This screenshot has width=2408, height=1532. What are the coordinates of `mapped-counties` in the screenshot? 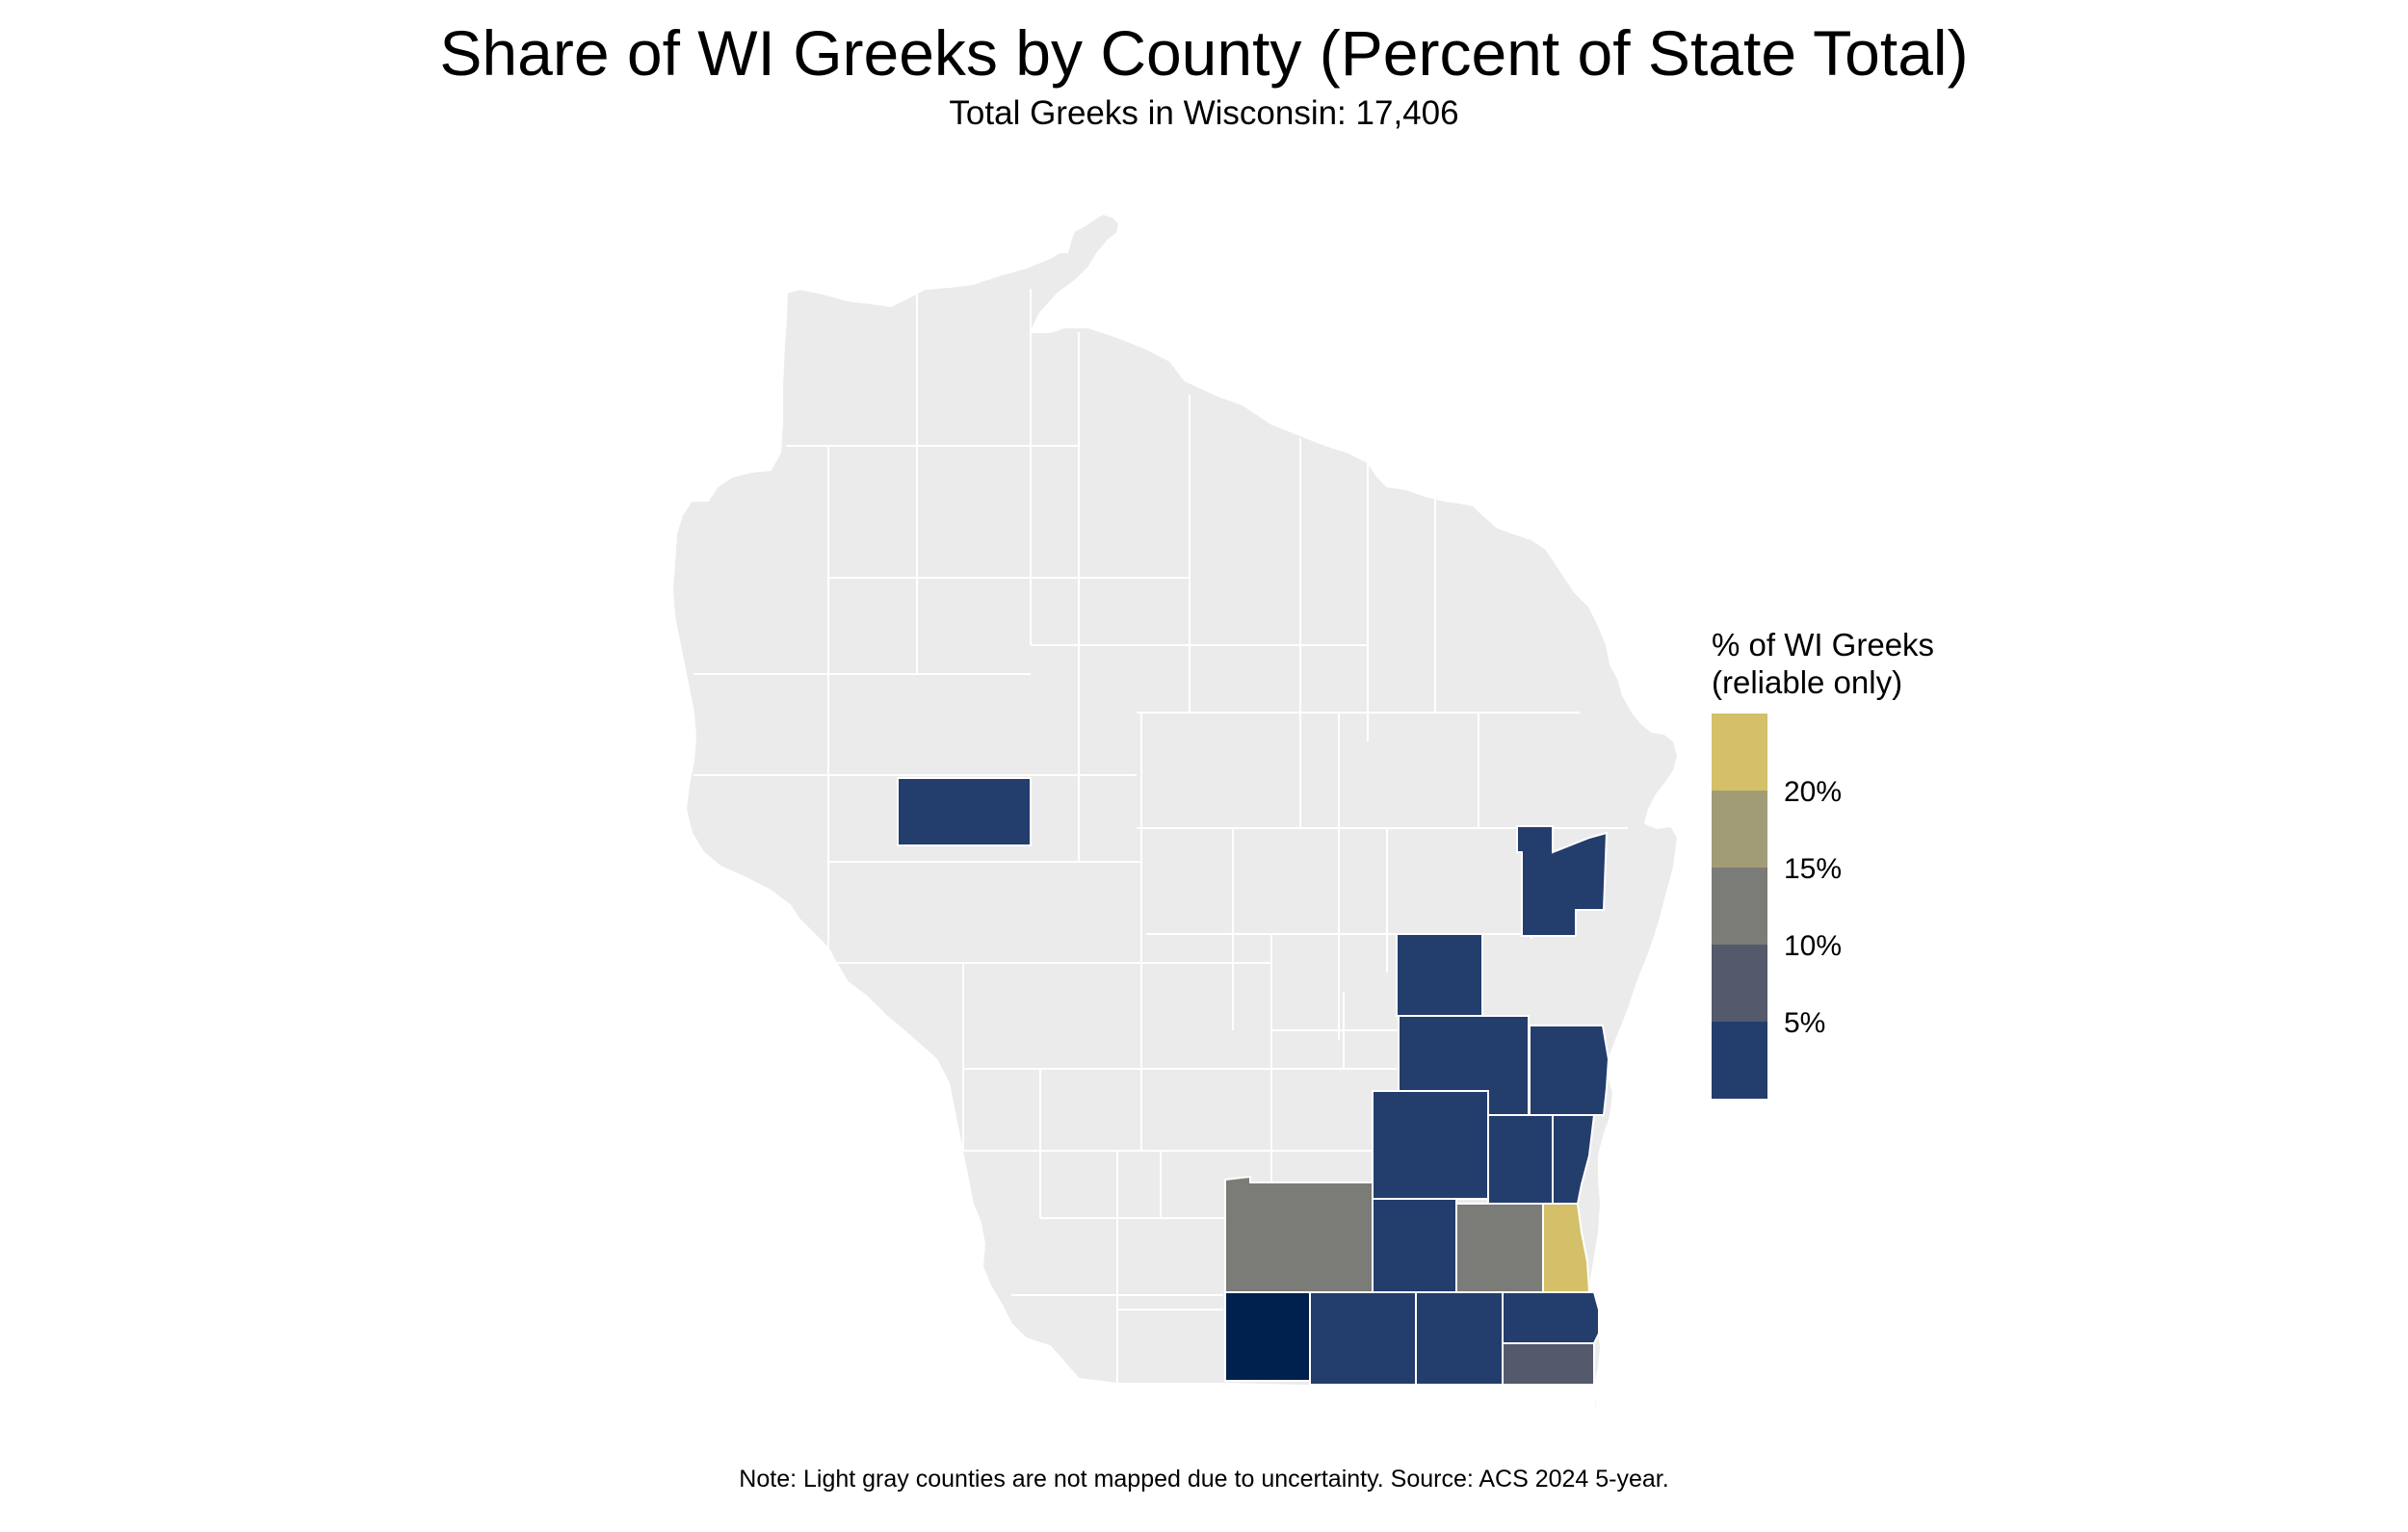 It's located at (1253, 1081).